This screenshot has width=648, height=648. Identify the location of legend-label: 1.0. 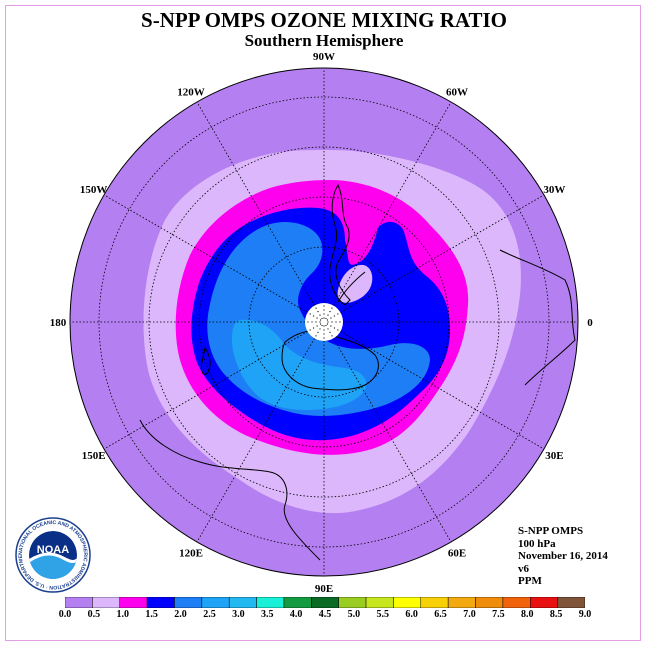
(123, 614).